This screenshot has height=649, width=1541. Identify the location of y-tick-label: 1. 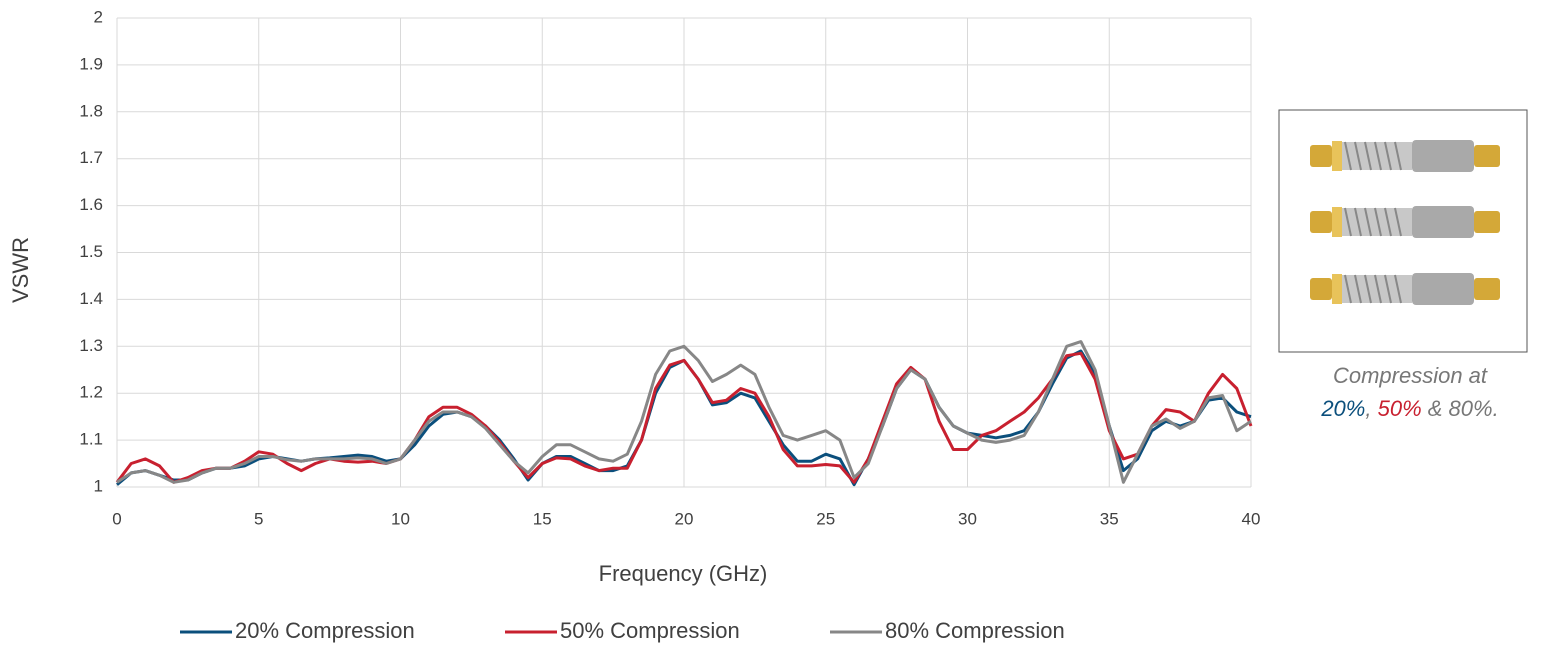
(98, 485).